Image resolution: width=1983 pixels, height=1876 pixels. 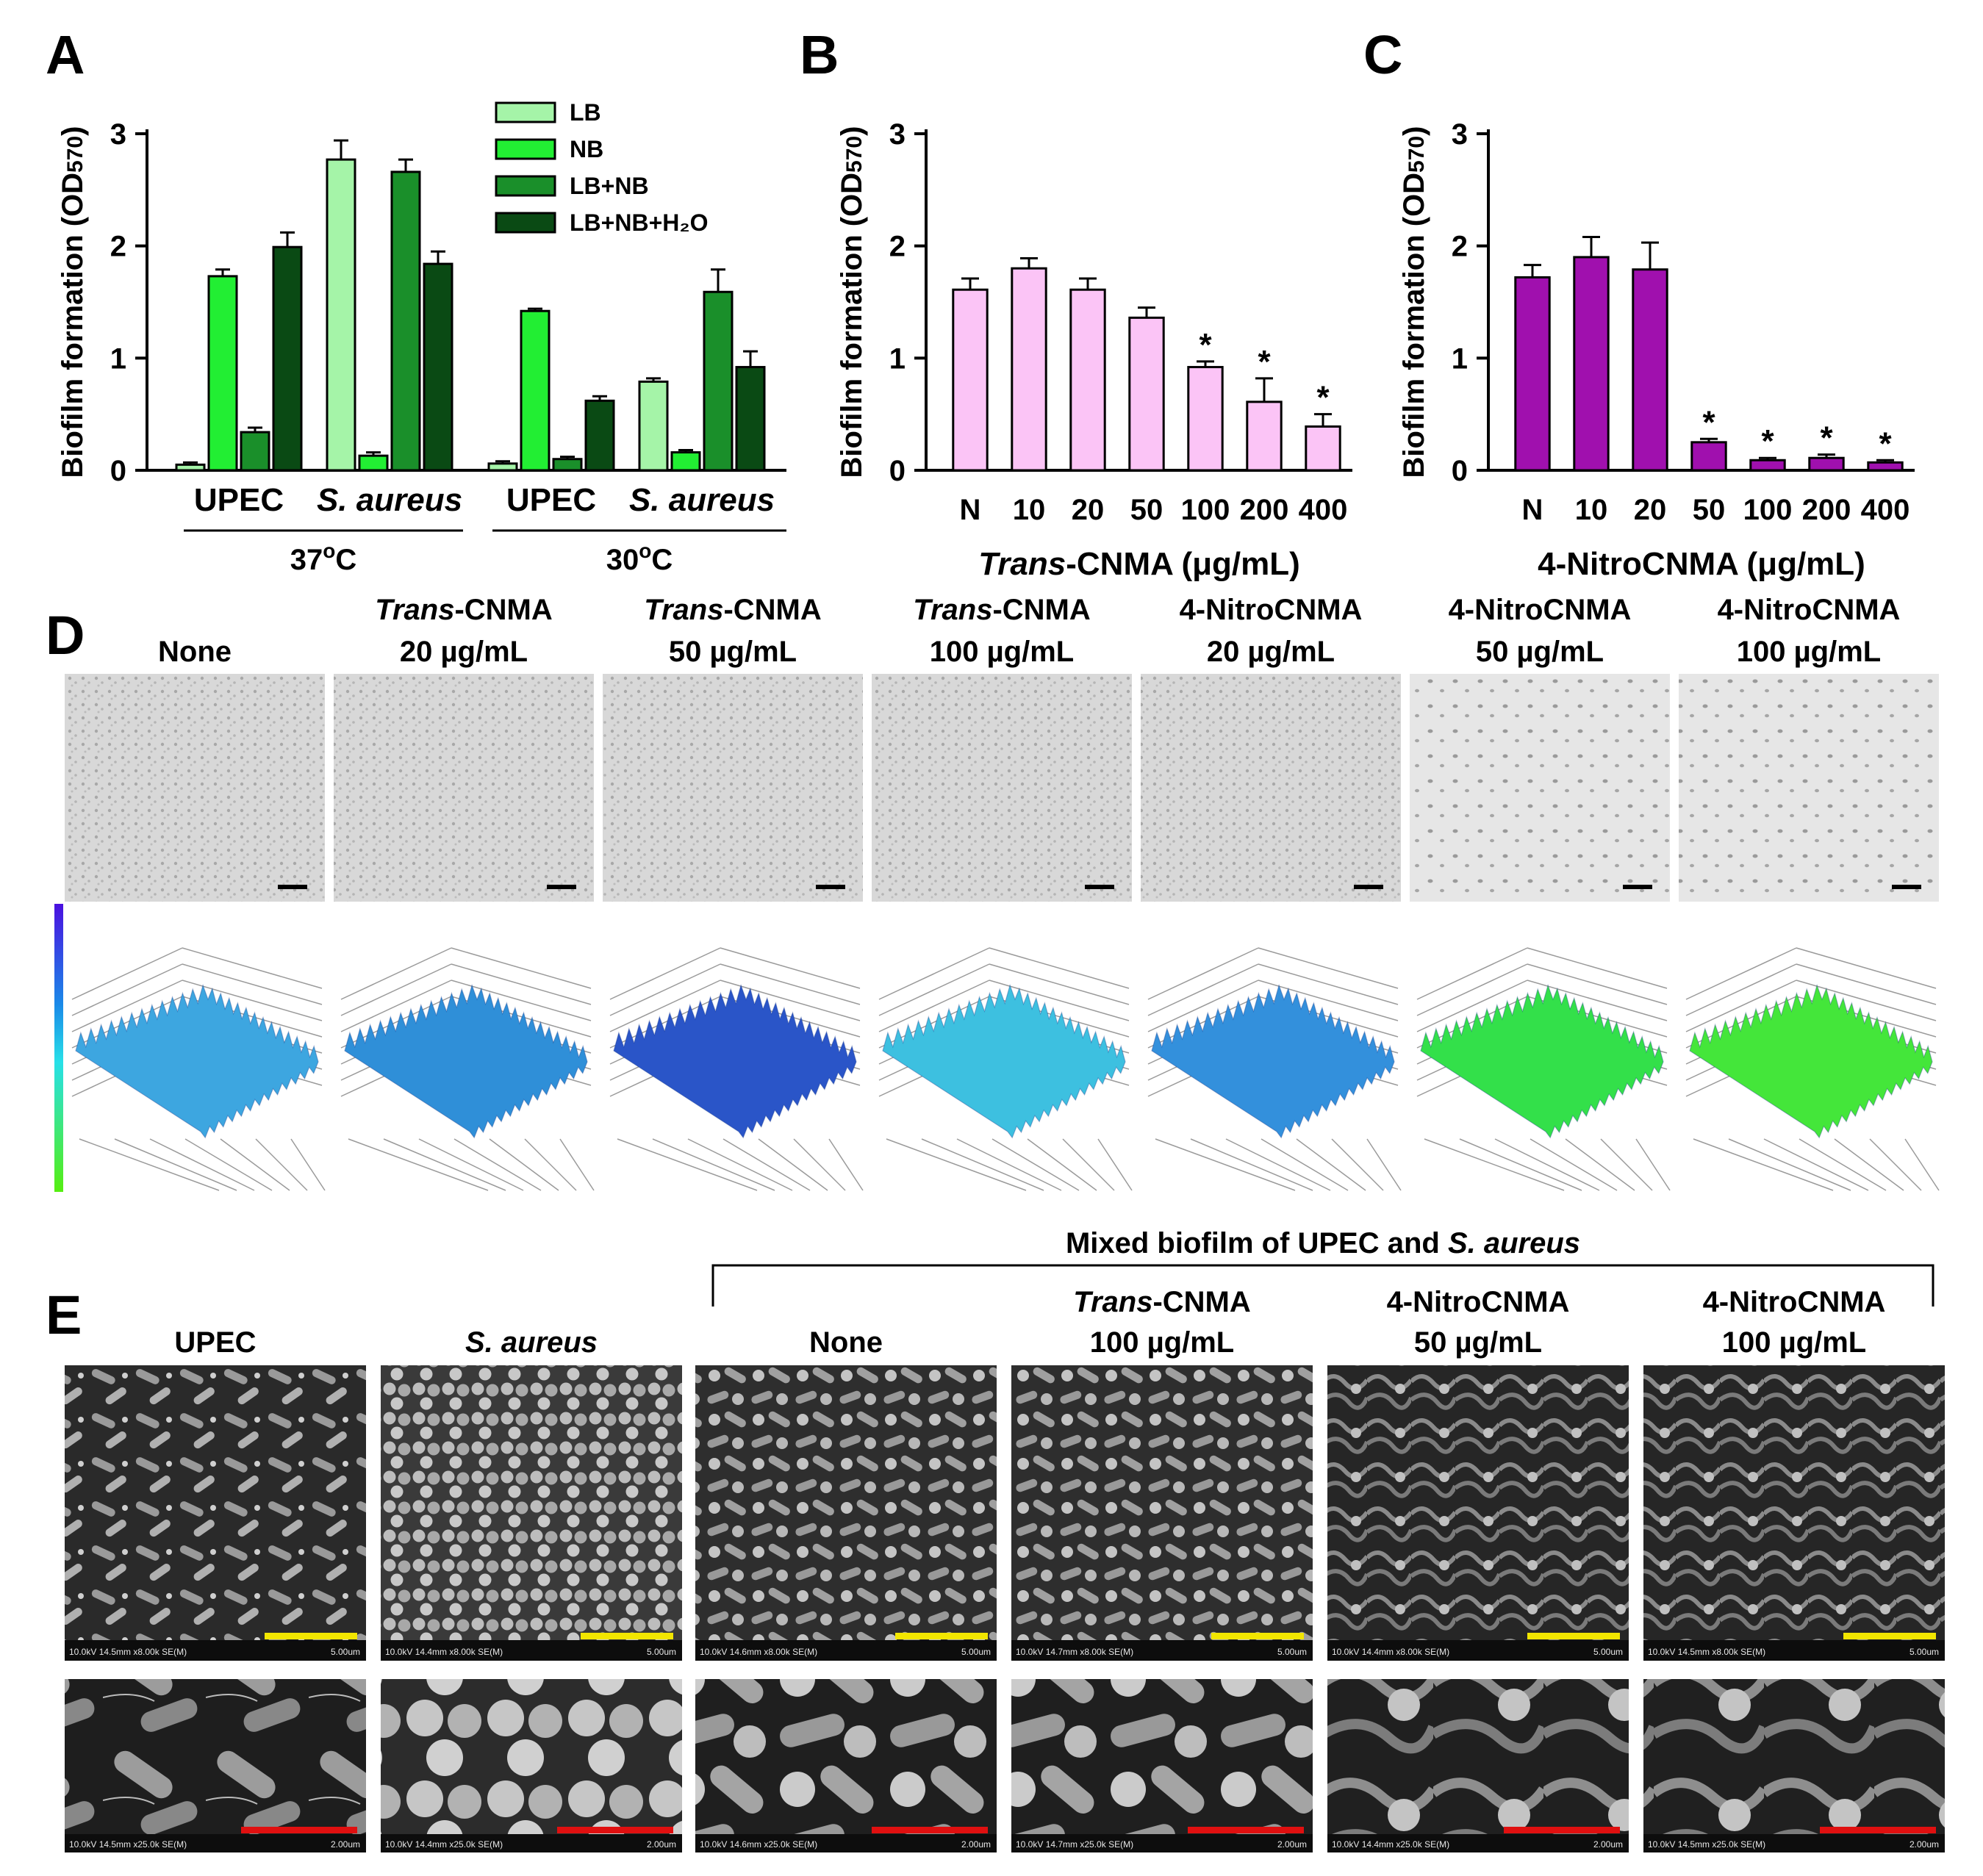 What do you see at coordinates (1271, 610) in the screenshot?
I see `title-rest: 4-NitroCNMA` at bounding box center [1271, 610].